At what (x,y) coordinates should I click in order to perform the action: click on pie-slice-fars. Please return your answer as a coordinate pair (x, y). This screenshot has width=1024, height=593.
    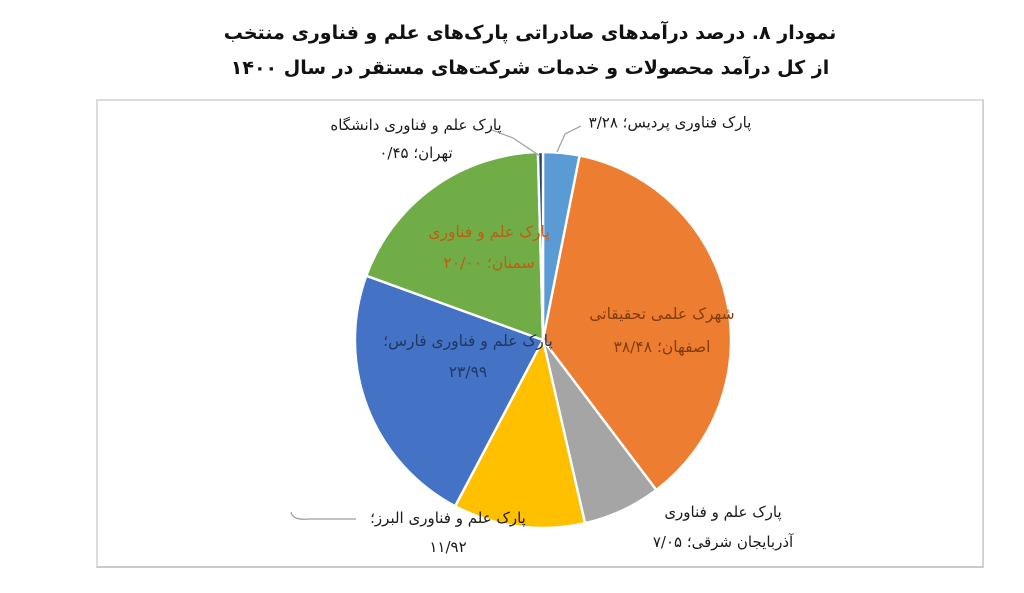
    Looking at the image, I should click on (449, 391).